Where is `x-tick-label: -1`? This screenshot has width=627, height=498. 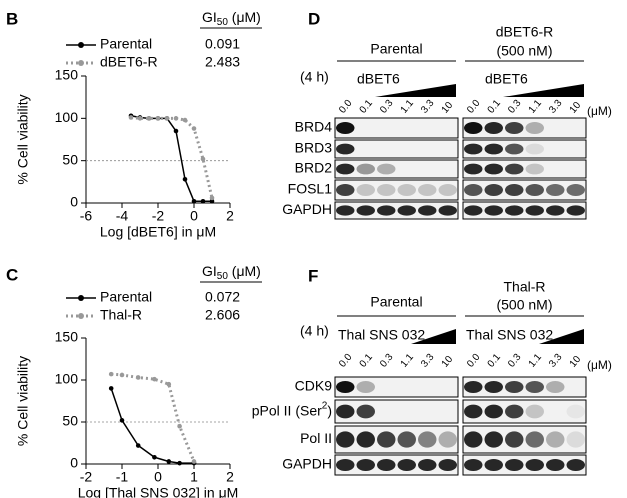 x-tick-label: -1 is located at coordinates (122, 477).